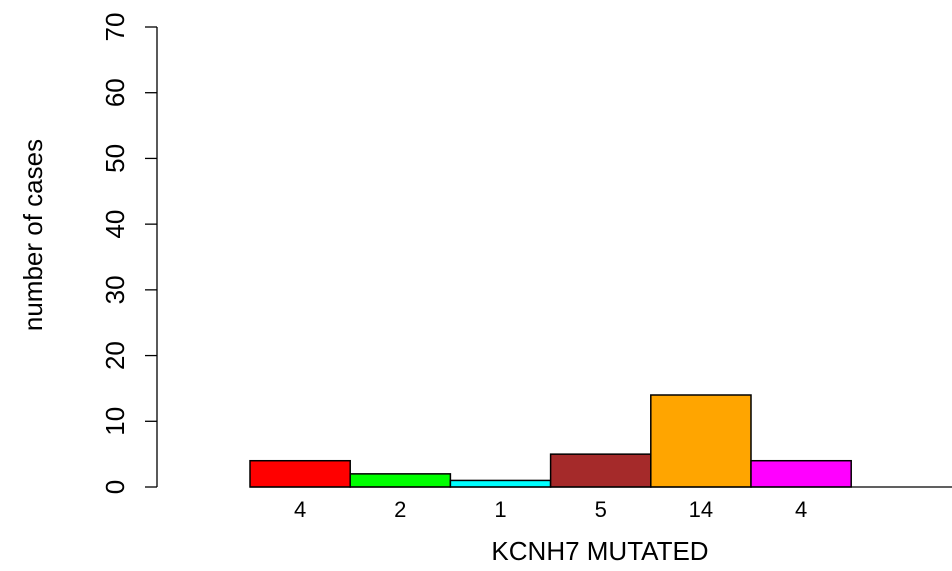  I want to click on y-tick-label: 50, so click(115, 158).